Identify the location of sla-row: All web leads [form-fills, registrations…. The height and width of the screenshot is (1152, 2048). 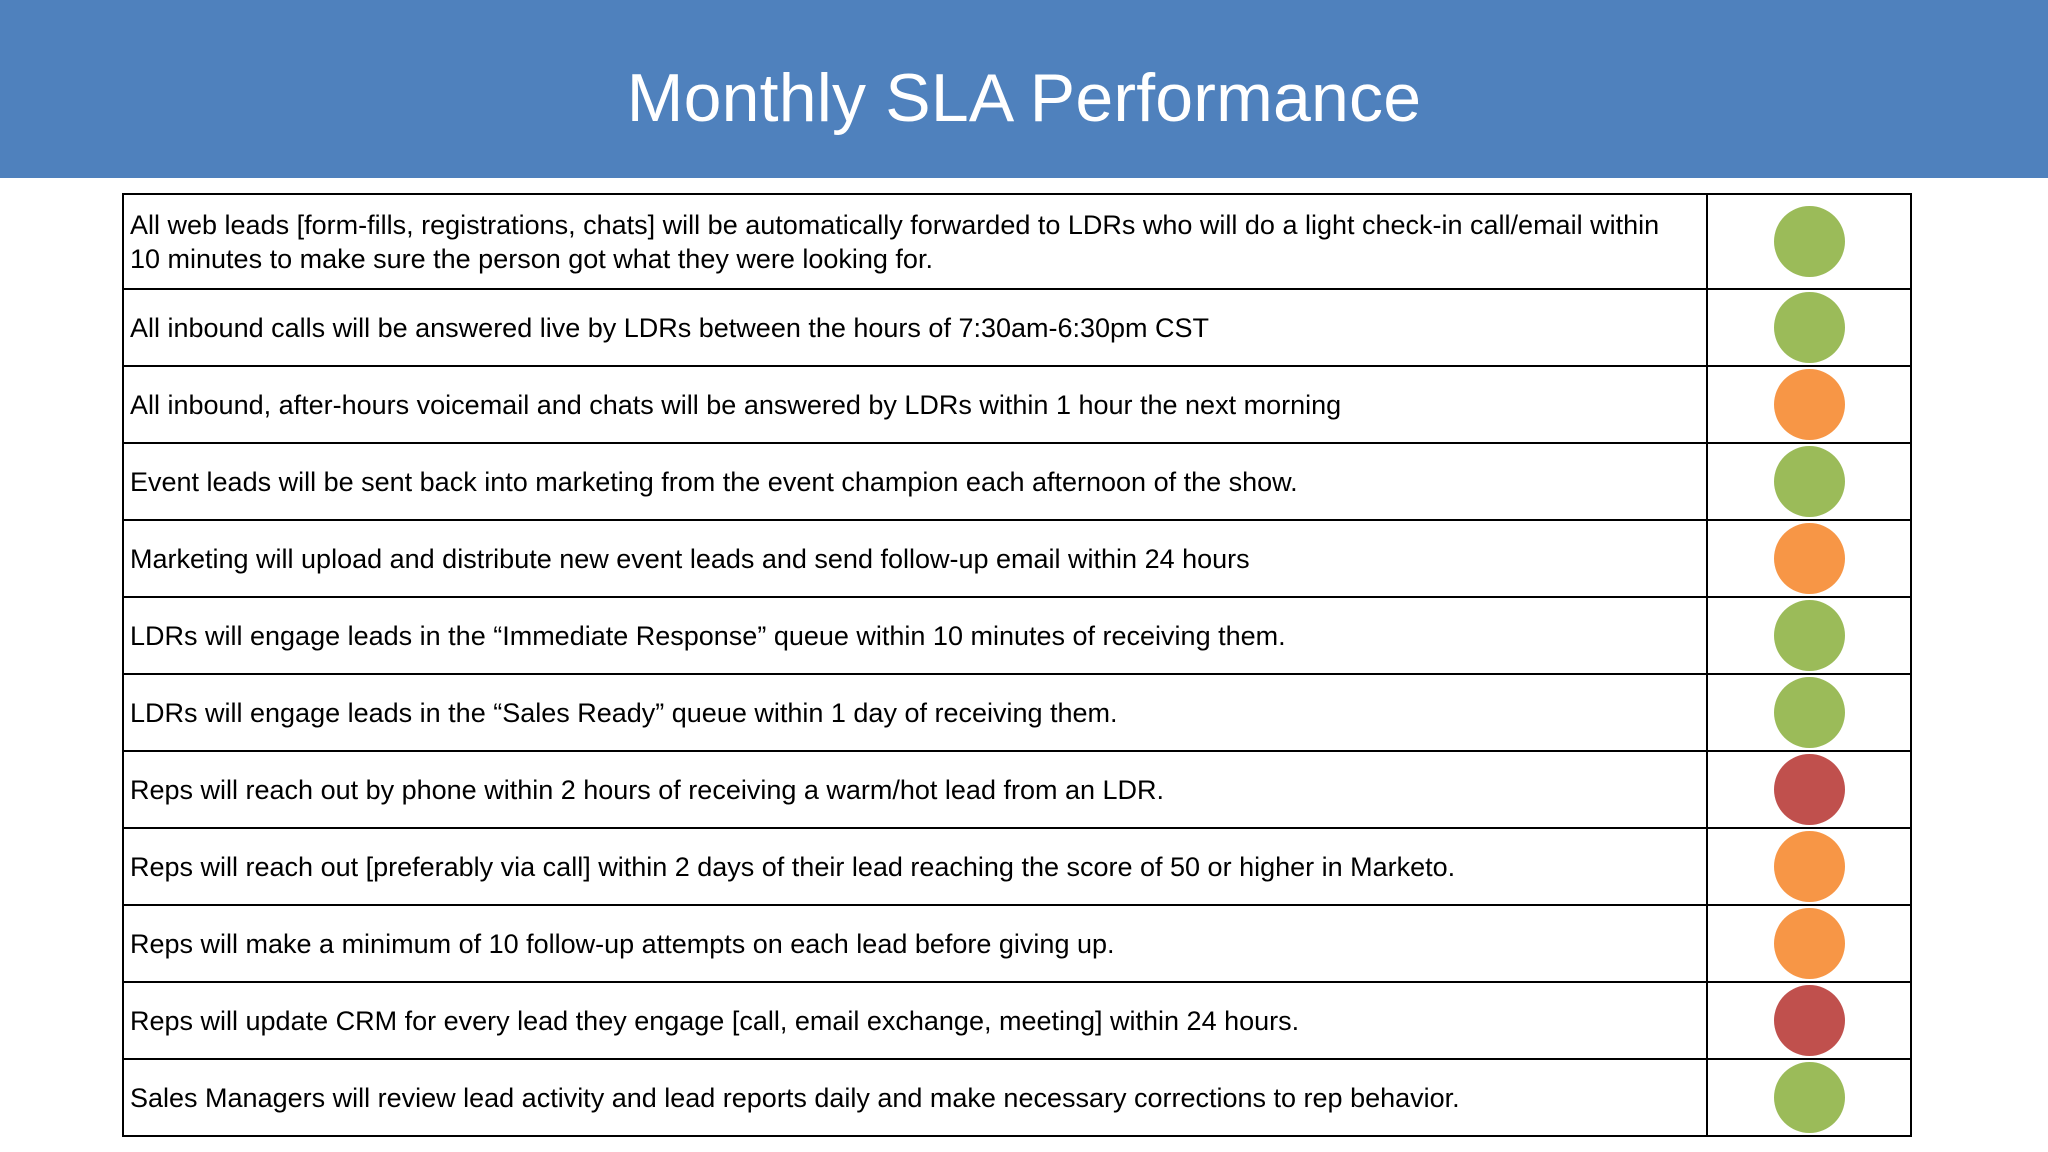
(1017, 241).